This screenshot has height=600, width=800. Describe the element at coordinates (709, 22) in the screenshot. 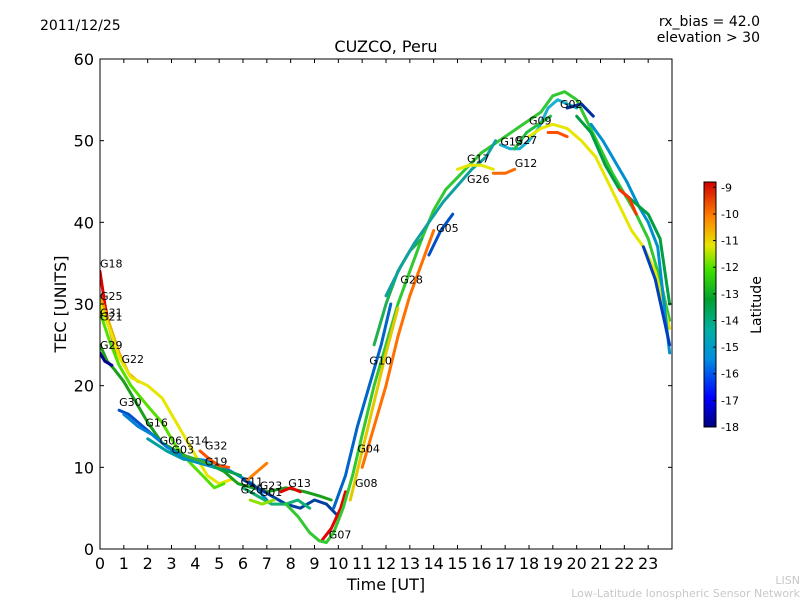

I see `rx-bias-label: rx_bias = 42.0` at that location.